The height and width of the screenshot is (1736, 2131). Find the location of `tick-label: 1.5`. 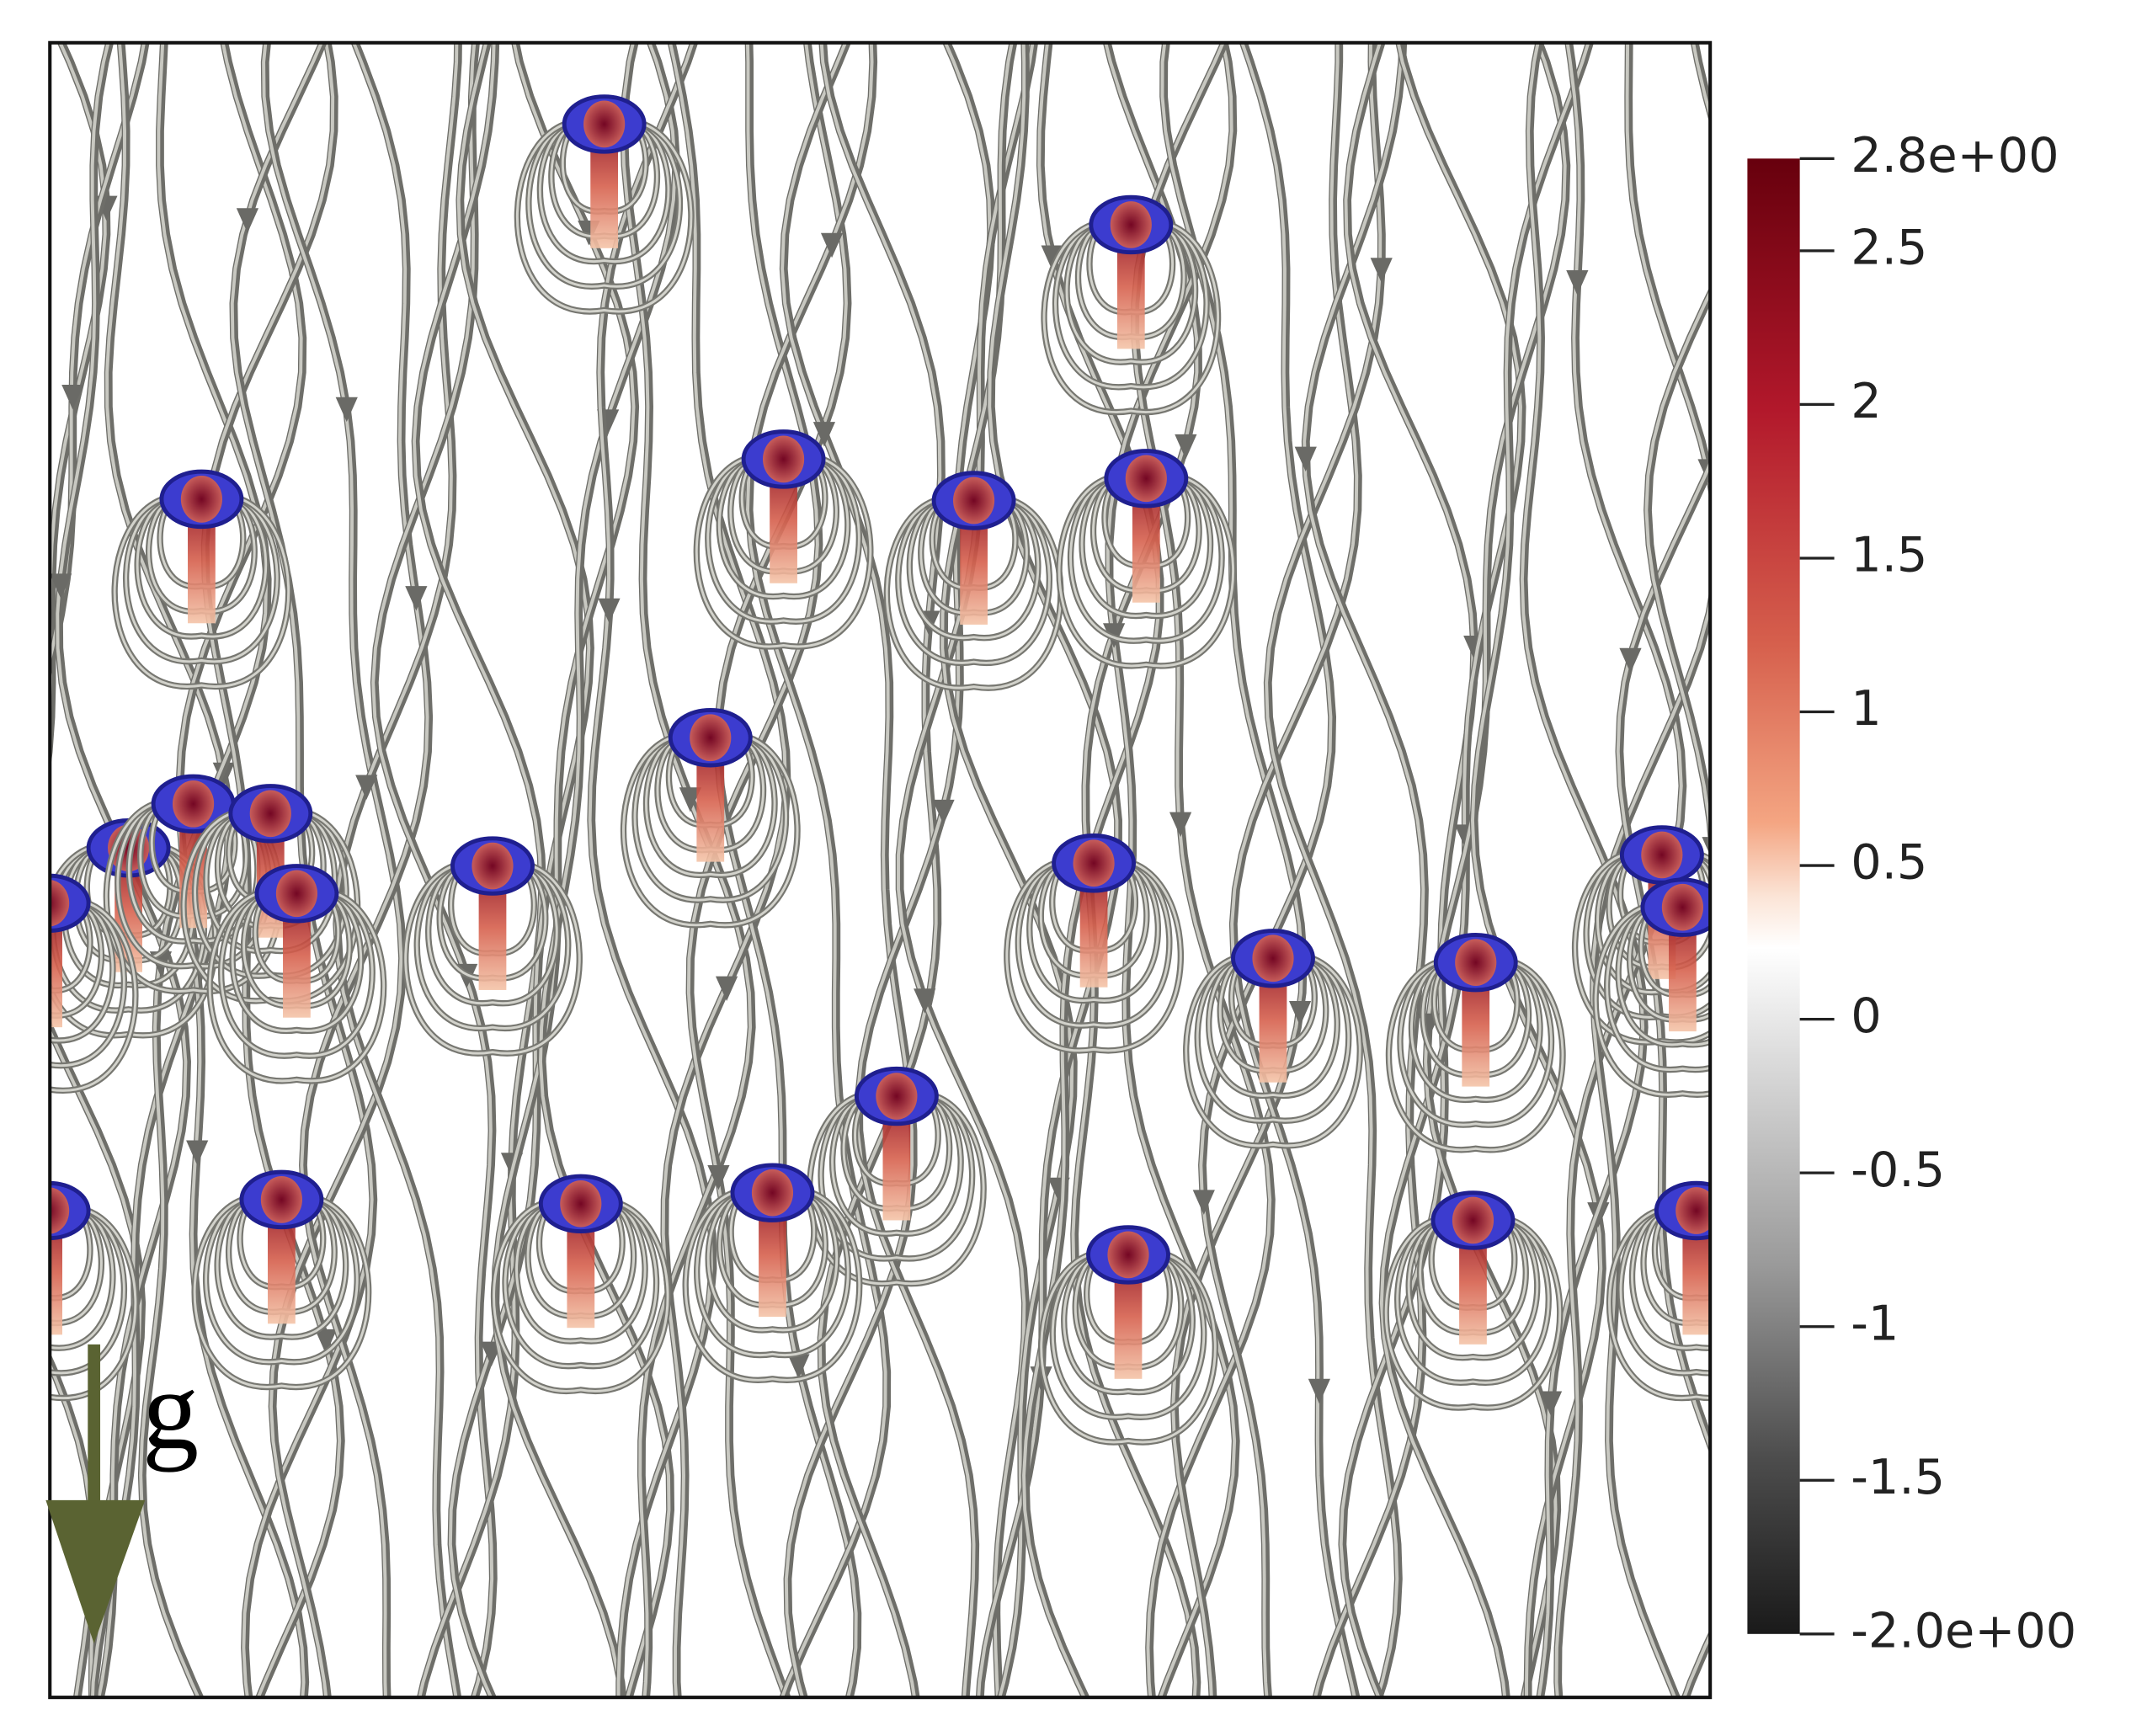

tick-label: 1.5 is located at coordinates (1889, 555).